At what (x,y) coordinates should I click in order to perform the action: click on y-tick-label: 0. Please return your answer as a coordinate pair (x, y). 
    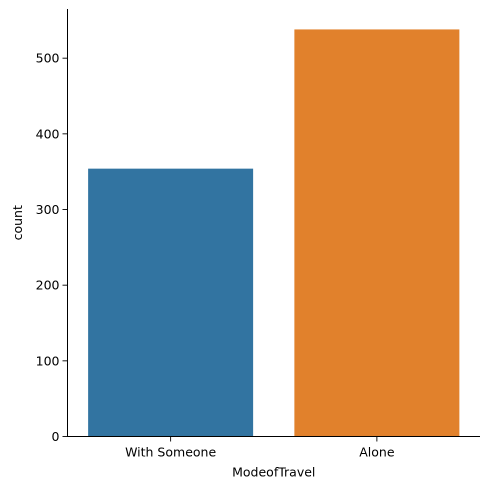
    Looking at the image, I should click on (56, 436).